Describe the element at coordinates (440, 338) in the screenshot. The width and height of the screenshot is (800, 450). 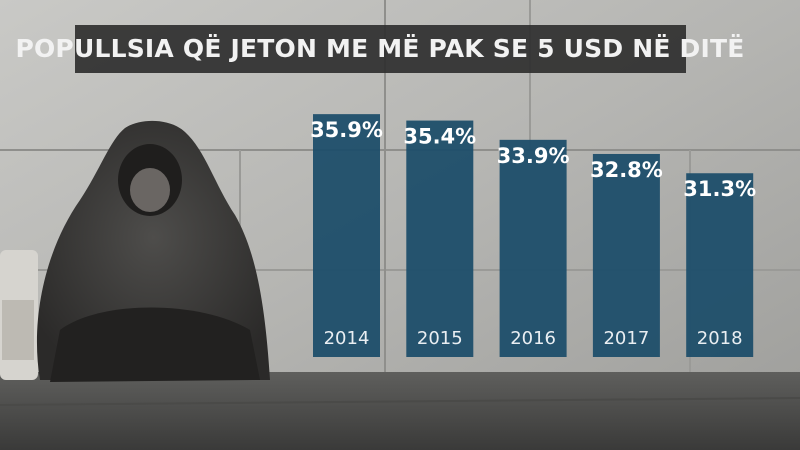
I see `x-tick-label: 2015` at that location.